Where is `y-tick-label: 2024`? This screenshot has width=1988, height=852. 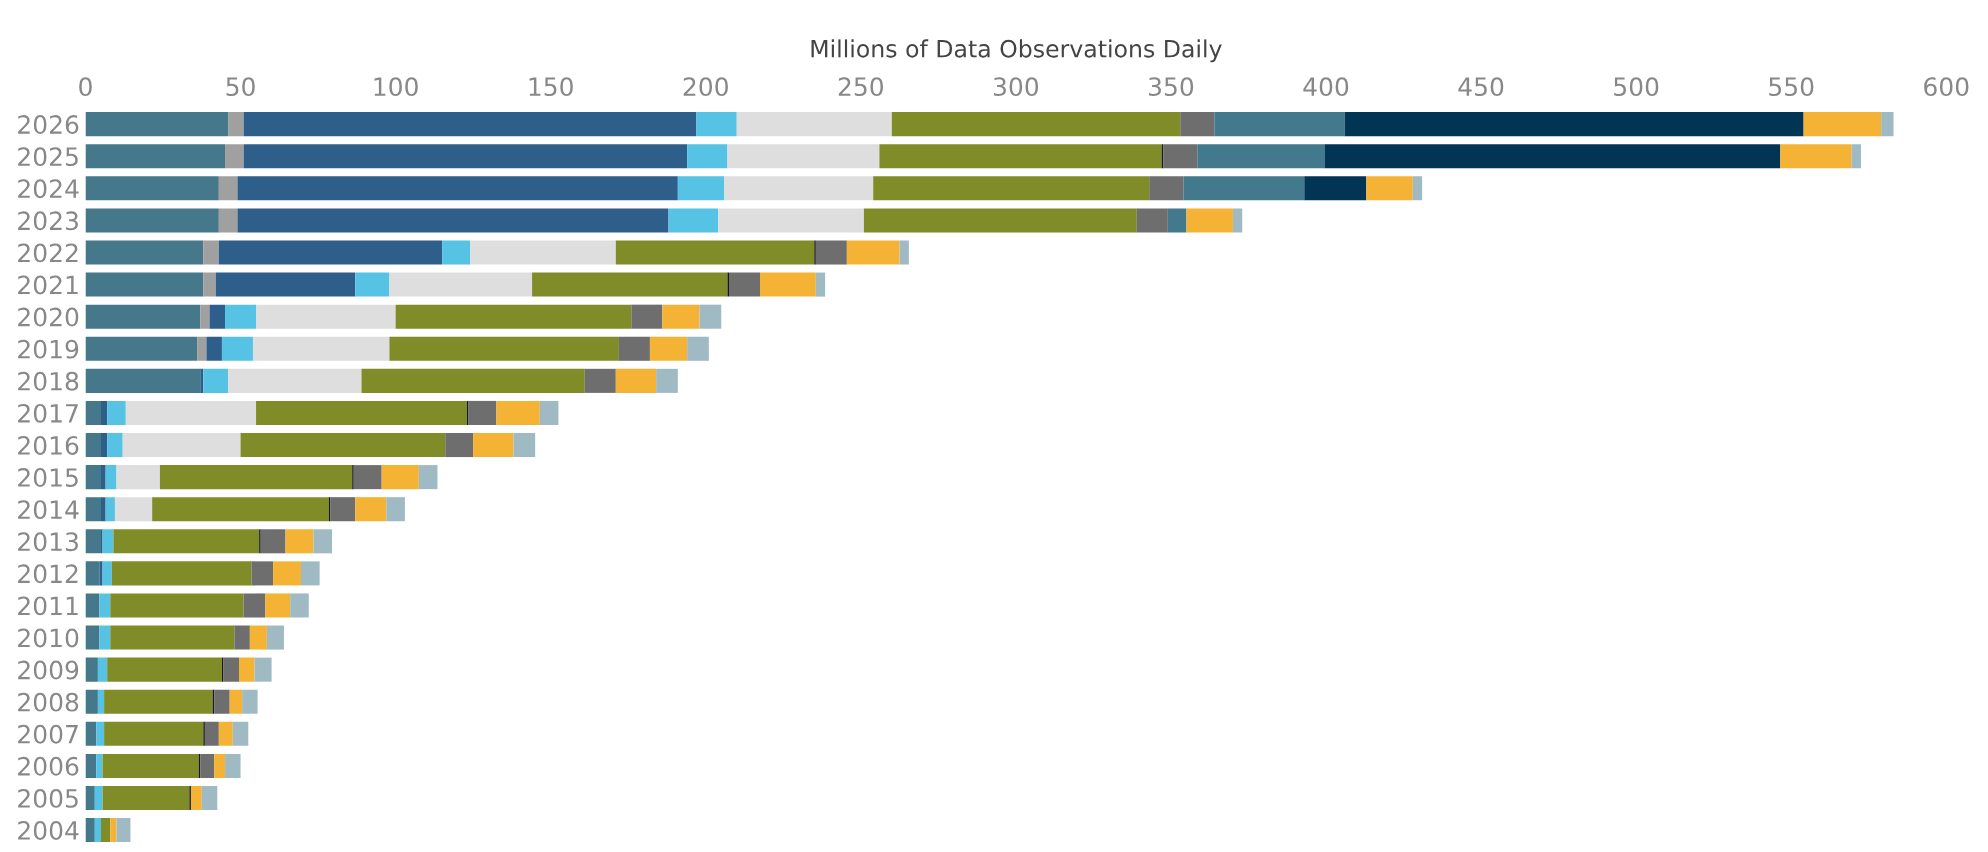
y-tick-label: 2024 is located at coordinates (48, 189).